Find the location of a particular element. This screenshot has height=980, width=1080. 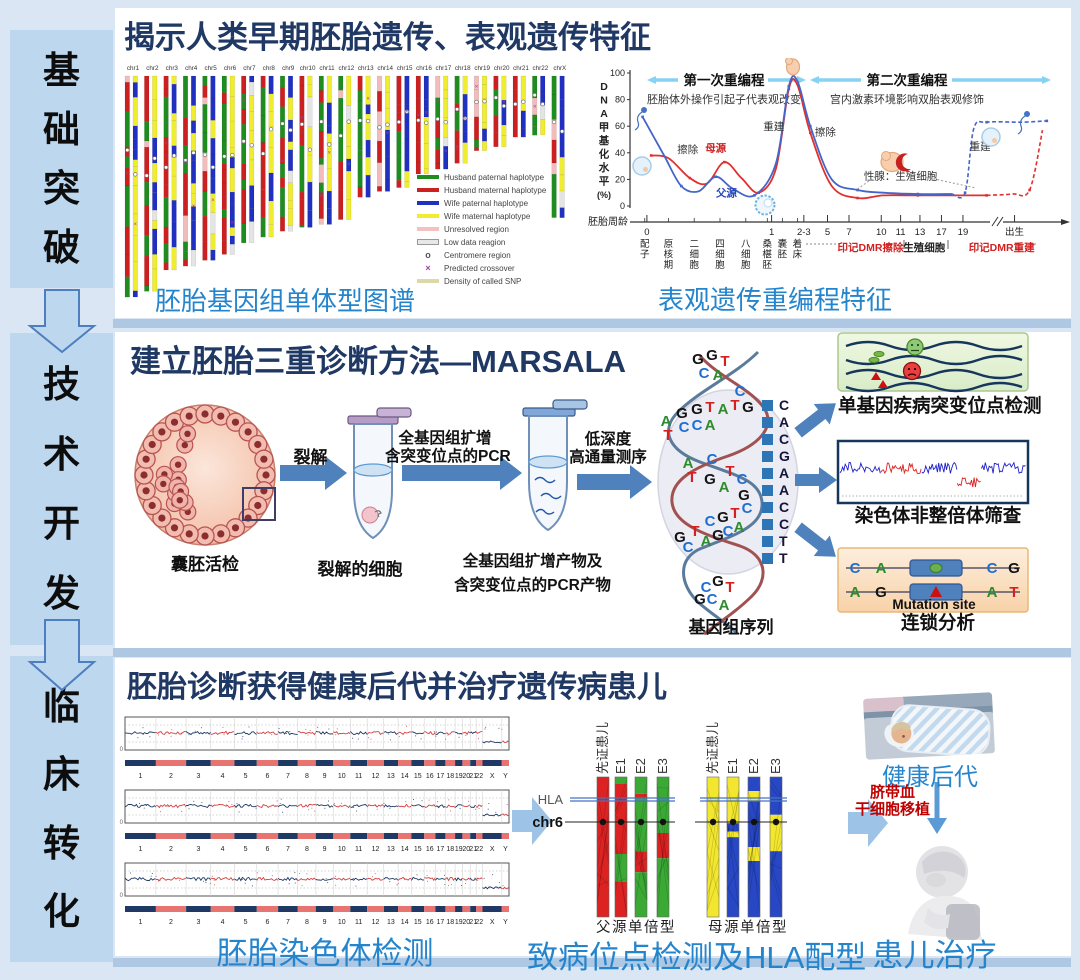

chromosome-label: chr7 is located at coordinates (249, 68).